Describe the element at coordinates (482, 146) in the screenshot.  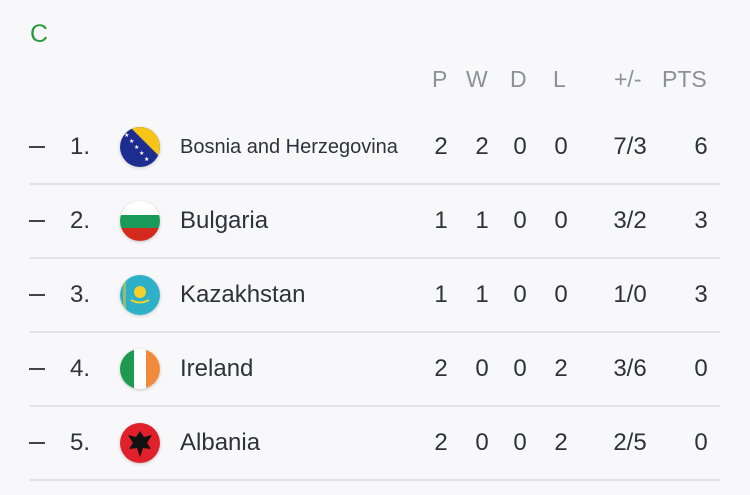
I see `stat-w: 2` at that location.